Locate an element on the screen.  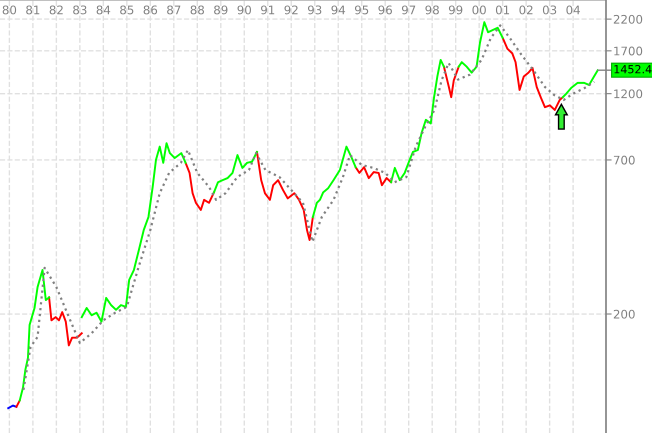
x-tick-label: 94 is located at coordinates (338, 9).